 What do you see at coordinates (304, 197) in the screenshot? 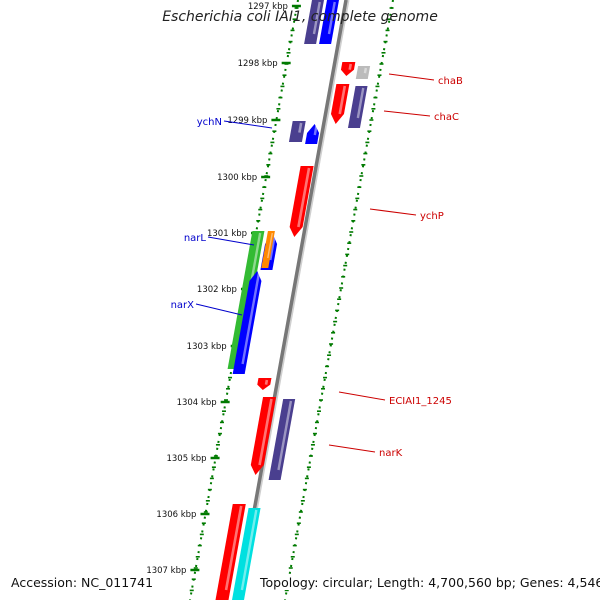
I see `gene-ychP-highlight` at bounding box center [304, 197].